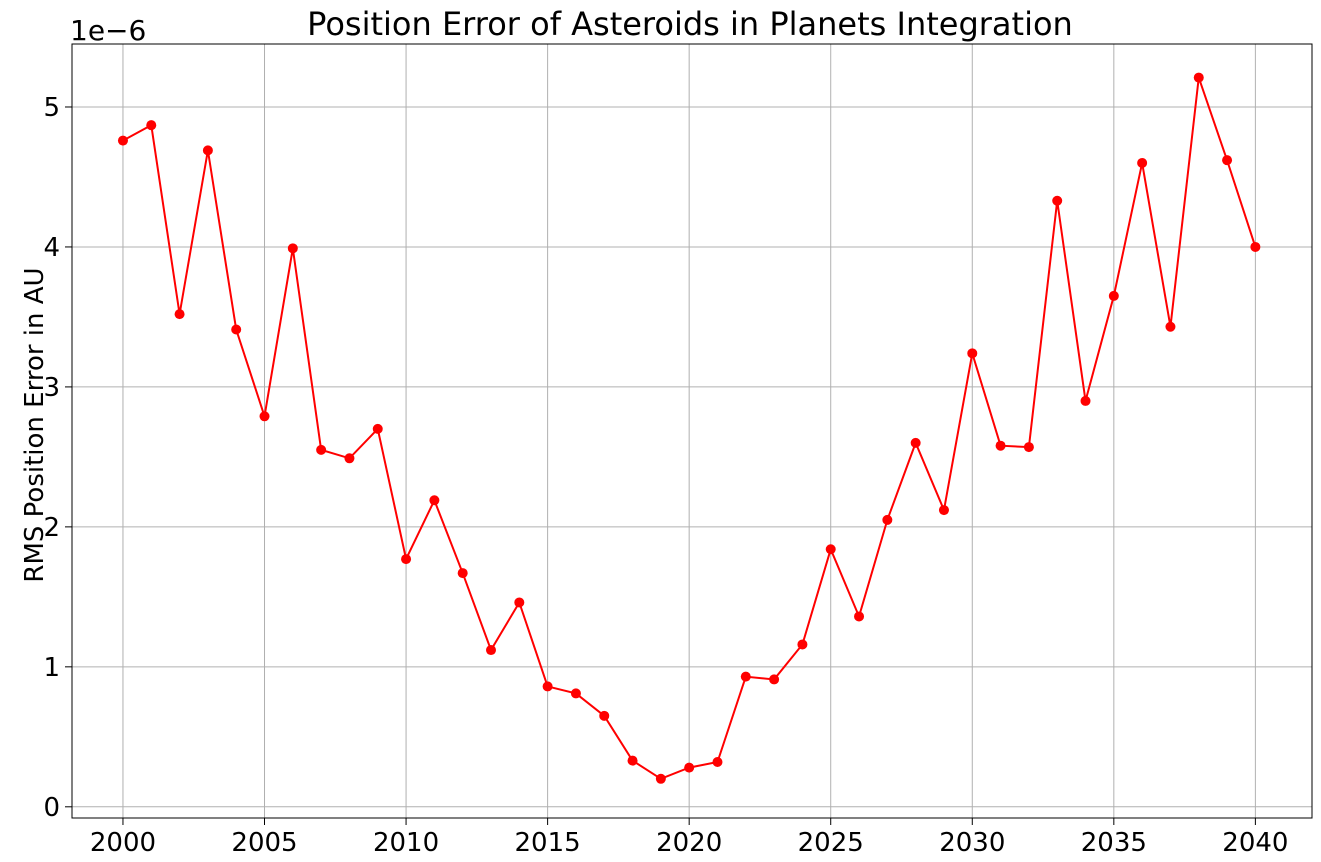 The height and width of the screenshot is (862, 1321). What do you see at coordinates (831, 843) in the screenshot?
I see `x-tick-label: 2025` at bounding box center [831, 843].